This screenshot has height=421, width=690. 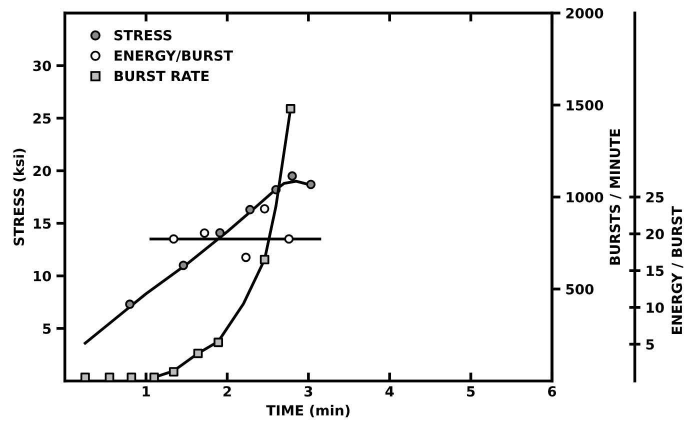 What do you see at coordinates (42, 66) in the screenshot?
I see `y-tick-label: 30` at bounding box center [42, 66].